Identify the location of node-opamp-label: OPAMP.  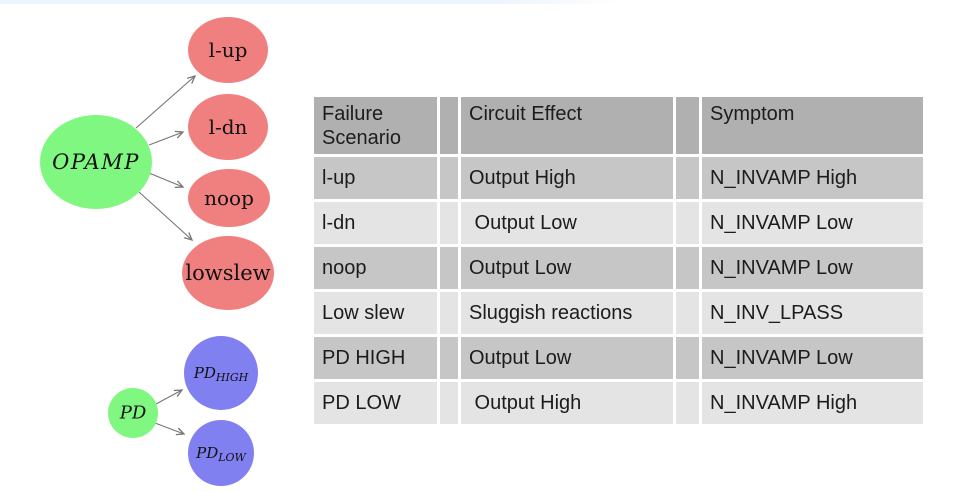
(96, 162).